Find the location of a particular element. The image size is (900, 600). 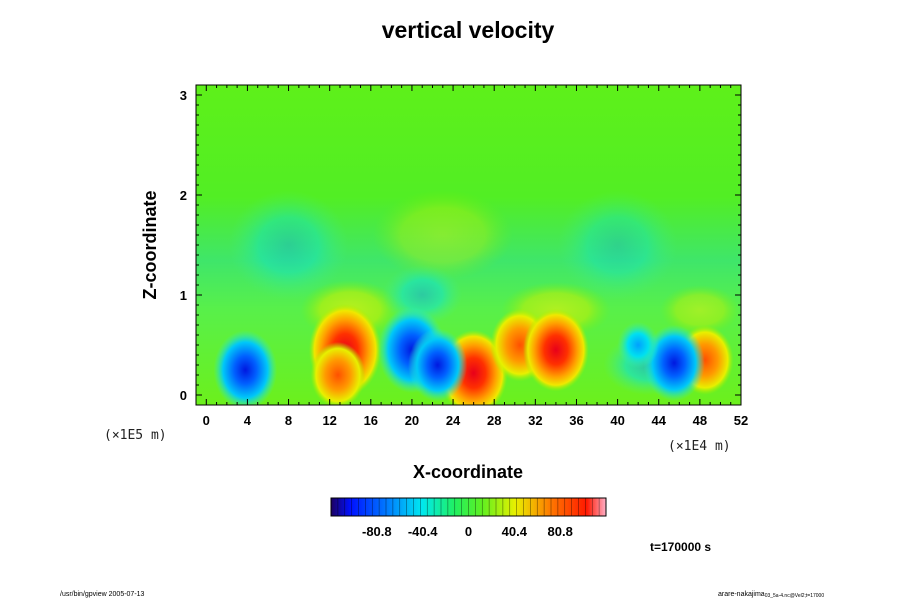

x-tick-label: 40 is located at coordinates (617, 420).